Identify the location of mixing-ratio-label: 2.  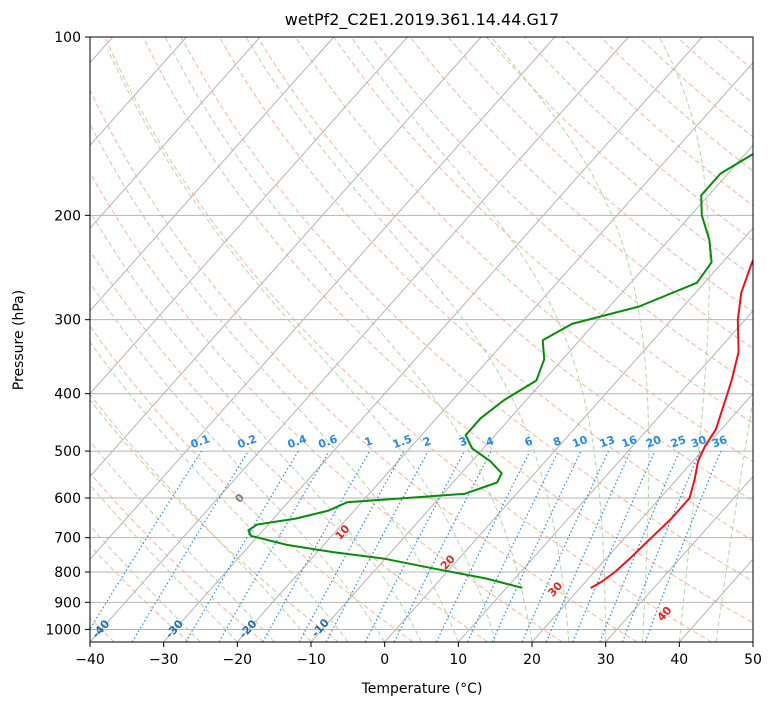
(427, 441).